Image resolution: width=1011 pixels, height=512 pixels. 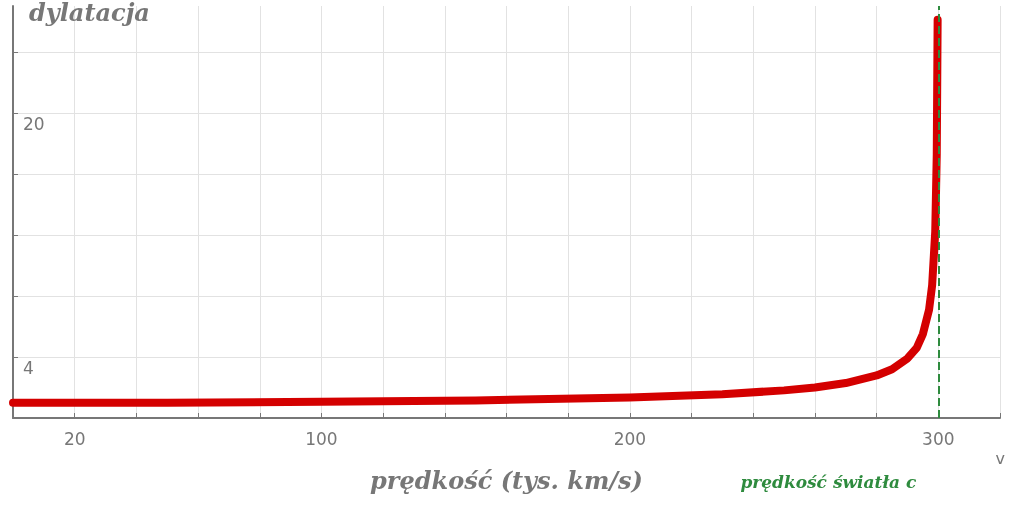 What do you see at coordinates (89, 13) in the screenshot?
I see `y-axis-title: dylatacja` at bounding box center [89, 13].